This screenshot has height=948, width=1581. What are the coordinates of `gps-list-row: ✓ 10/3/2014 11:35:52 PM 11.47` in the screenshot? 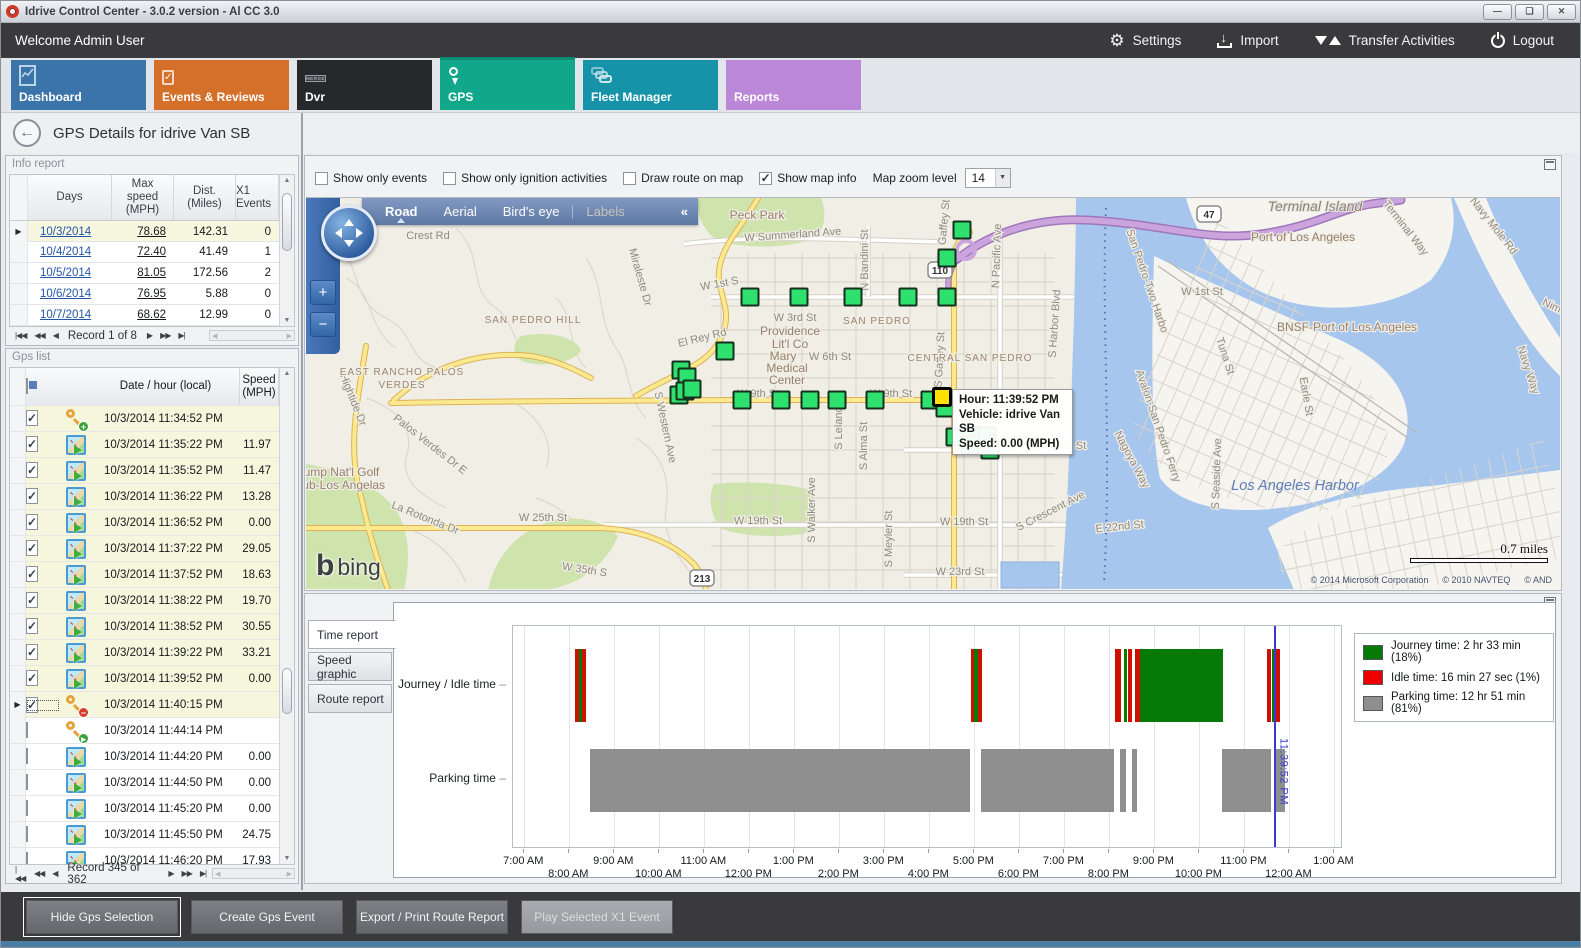 It's located at (144, 471).